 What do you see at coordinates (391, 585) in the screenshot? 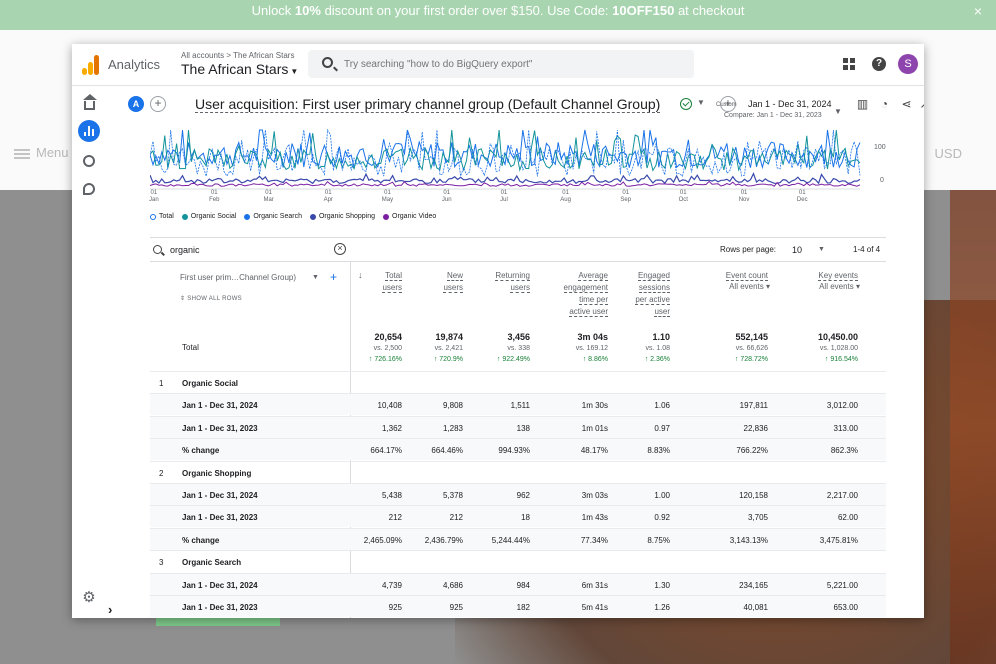
I see `table-cell: 4,739` at bounding box center [391, 585].